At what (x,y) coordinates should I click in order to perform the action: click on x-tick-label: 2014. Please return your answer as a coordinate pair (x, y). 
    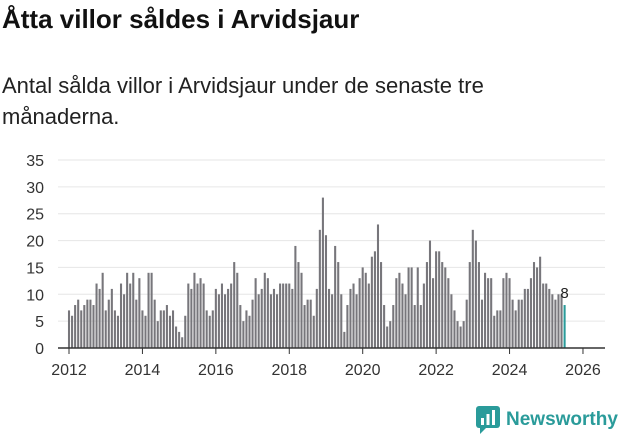
    Looking at the image, I should click on (143, 370).